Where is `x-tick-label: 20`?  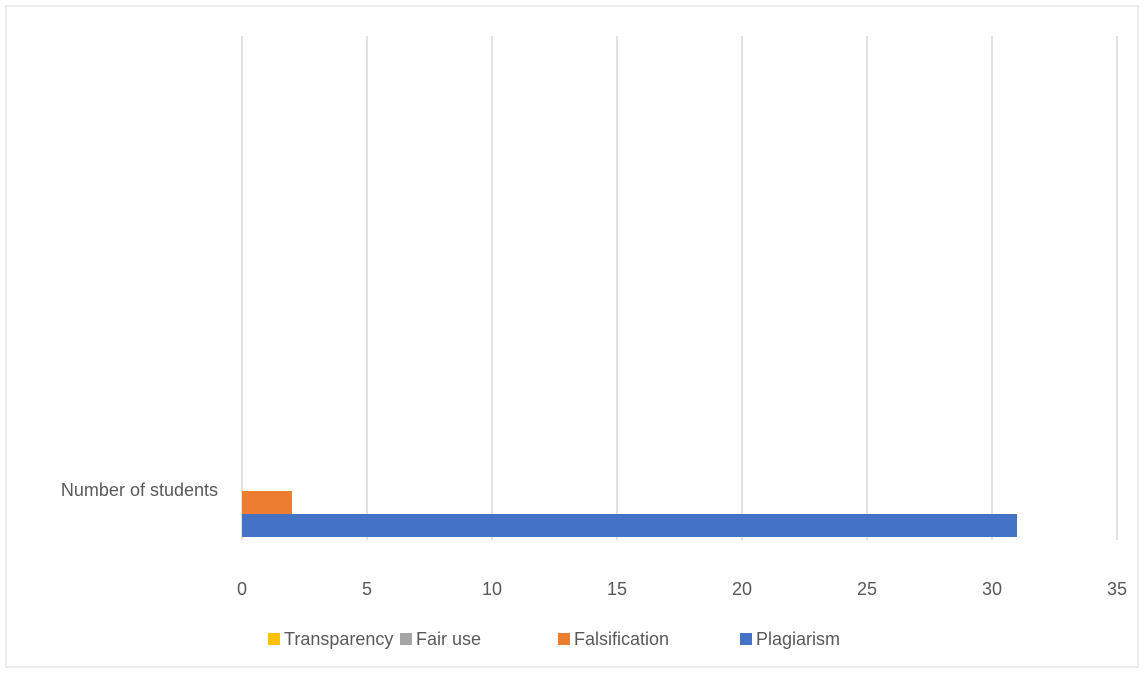 x-tick-label: 20 is located at coordinates (742, 589).